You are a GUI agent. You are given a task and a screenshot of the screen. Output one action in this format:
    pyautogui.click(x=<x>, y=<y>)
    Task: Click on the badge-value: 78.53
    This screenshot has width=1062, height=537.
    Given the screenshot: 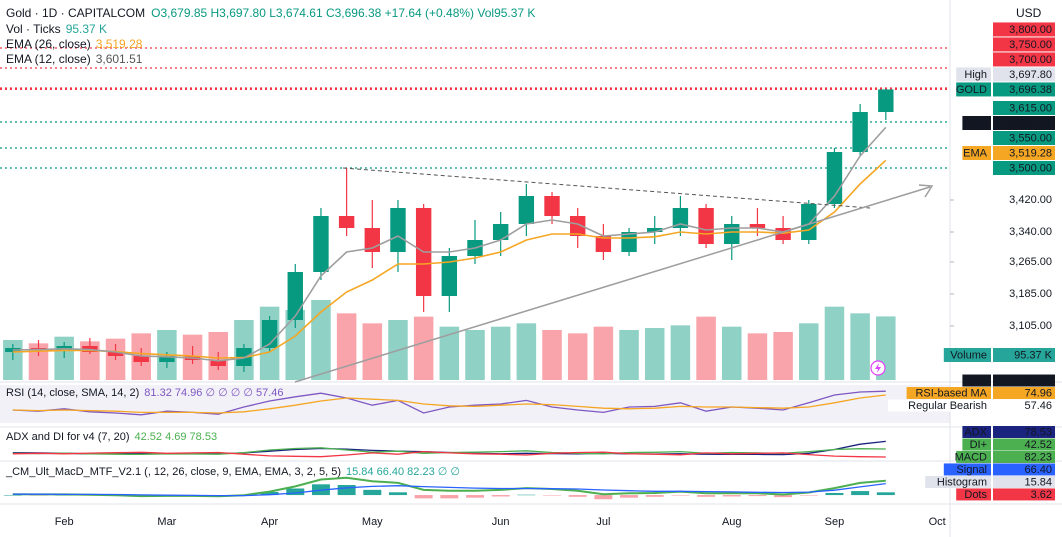 What is the action you would take?
    pyautogui.click(x=1038, y=432)
    